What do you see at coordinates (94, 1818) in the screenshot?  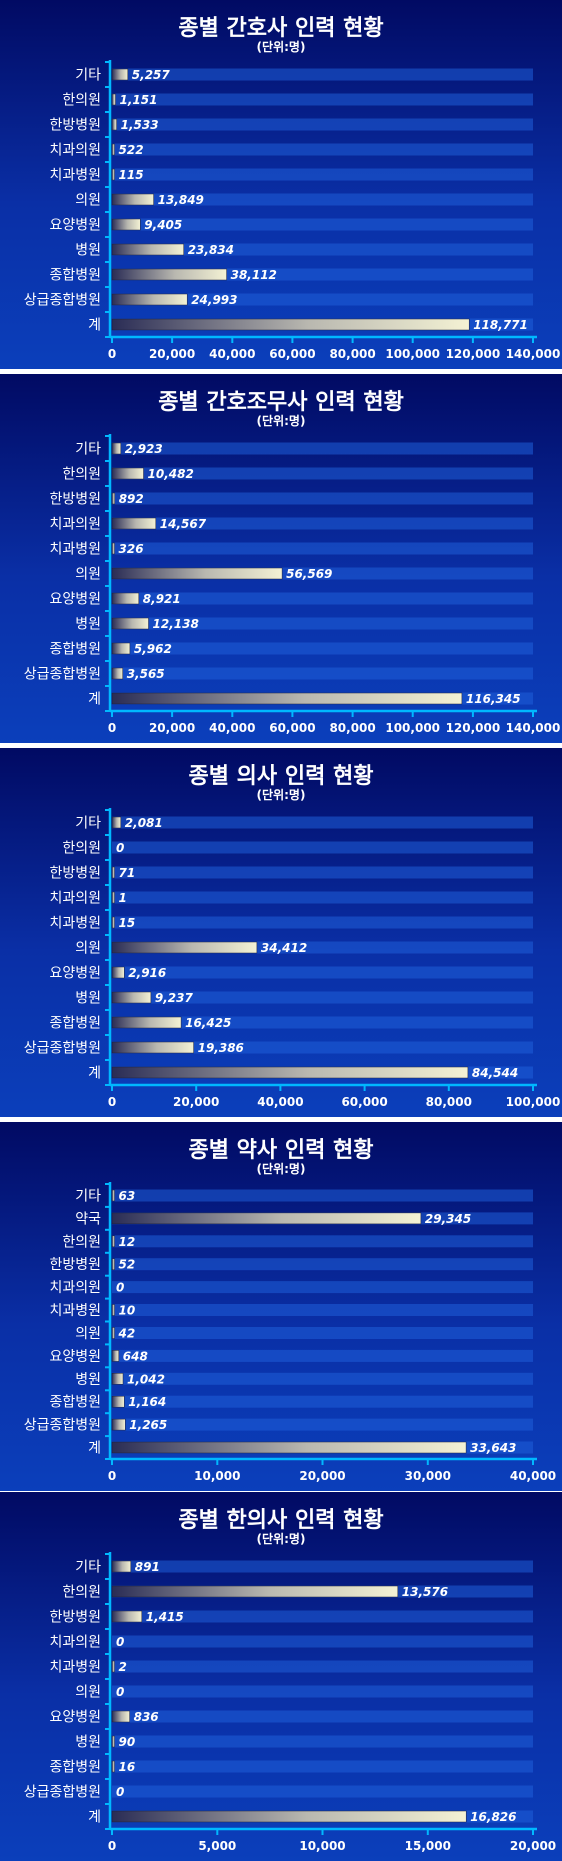 I see `category-label: 계` at bounding box center [94, 1818].